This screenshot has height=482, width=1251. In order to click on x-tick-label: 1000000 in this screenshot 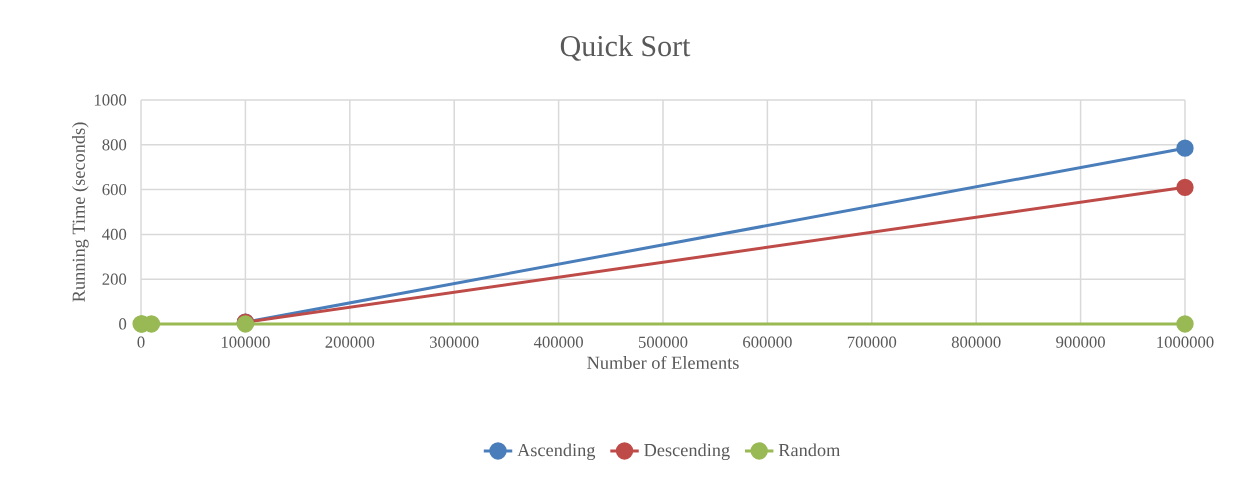, I will do `click(1185, 342)`.